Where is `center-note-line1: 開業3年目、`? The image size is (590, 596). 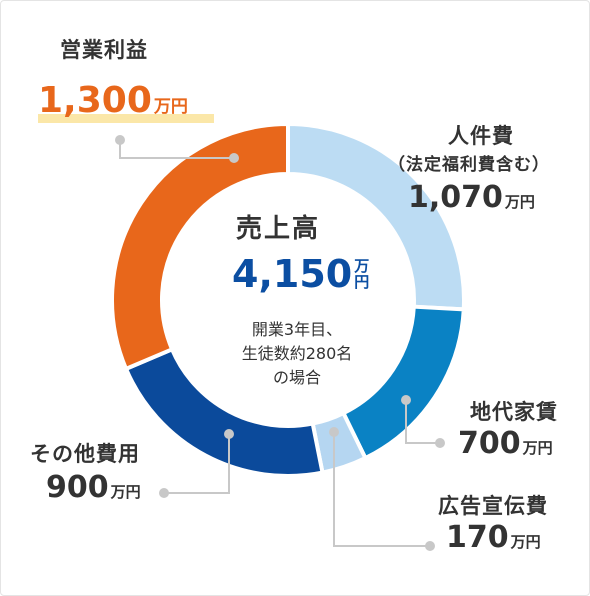 center-note-line1: 開業3年目、 is located at coordinates (297, 329).